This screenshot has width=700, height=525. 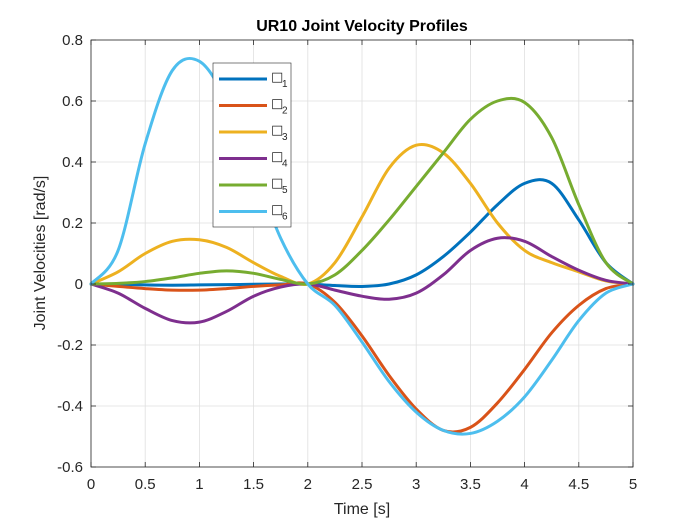 I want to click on legend-subscript-6: 6, so click(x=285, y=217).